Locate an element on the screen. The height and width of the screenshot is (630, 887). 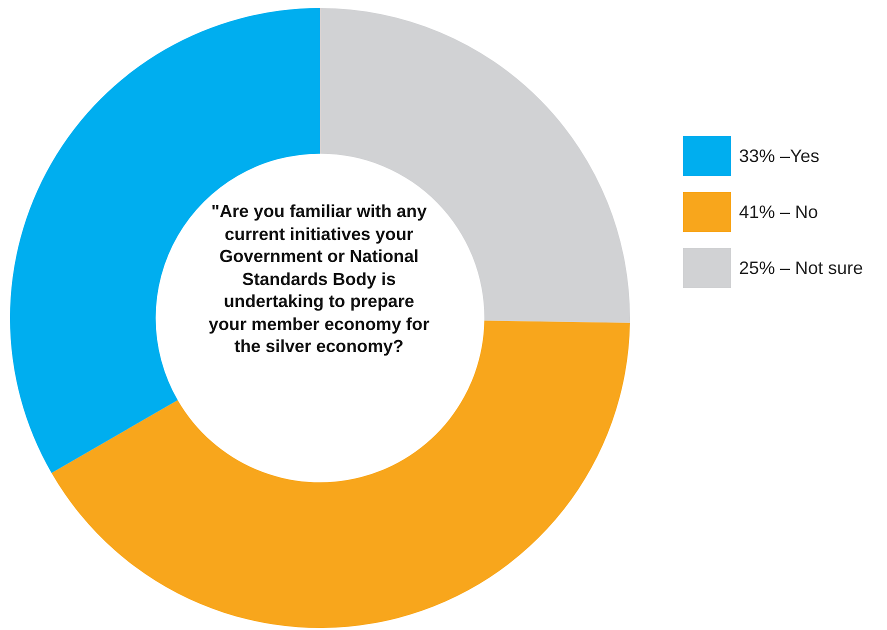
legend-label: 33% –Yes is located at coordinates (779, 156).